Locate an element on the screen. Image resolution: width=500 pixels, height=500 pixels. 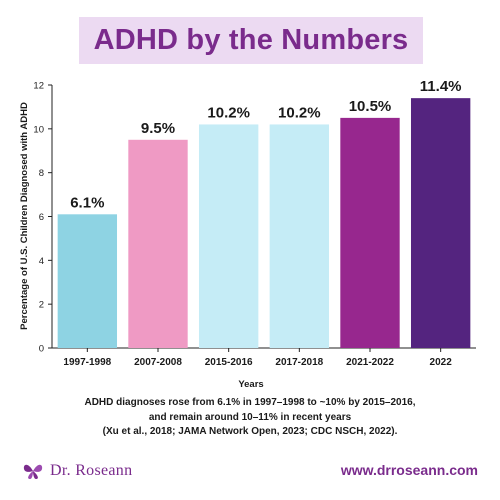
x-axis-title: Years is located at coordinates (250, 384).